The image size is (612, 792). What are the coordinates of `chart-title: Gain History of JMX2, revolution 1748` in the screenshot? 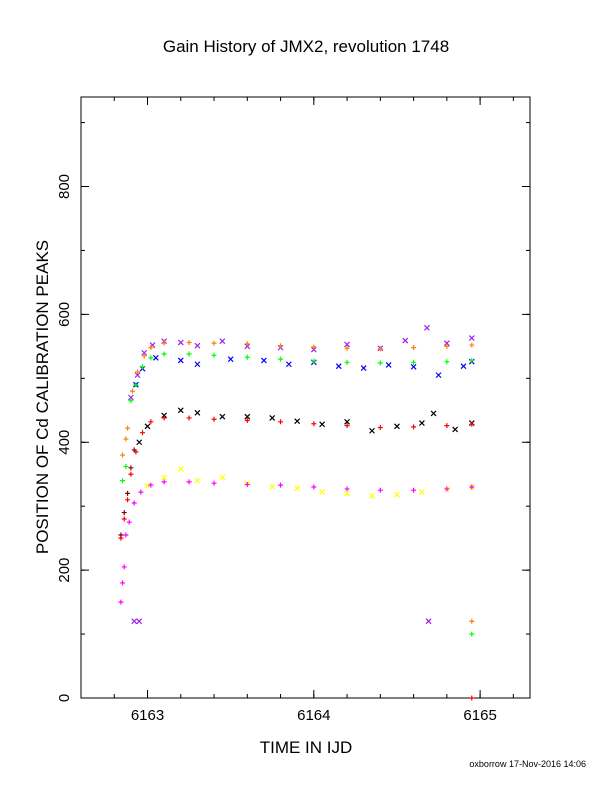 It's located at (306, 46).